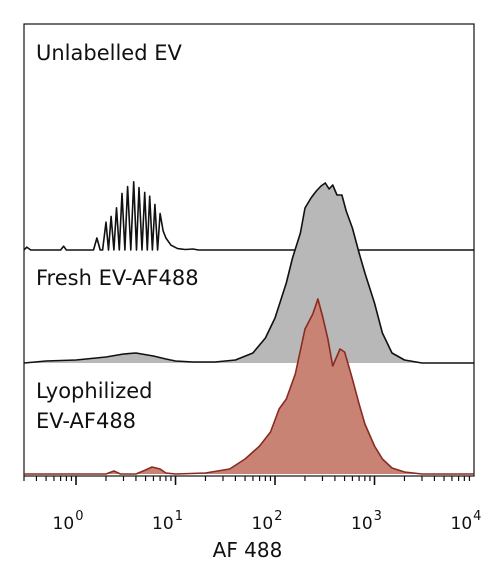  Describe the element at coordinates (79, 516) in the screenshot. I see `x-tick-exponent: 0` at that location.